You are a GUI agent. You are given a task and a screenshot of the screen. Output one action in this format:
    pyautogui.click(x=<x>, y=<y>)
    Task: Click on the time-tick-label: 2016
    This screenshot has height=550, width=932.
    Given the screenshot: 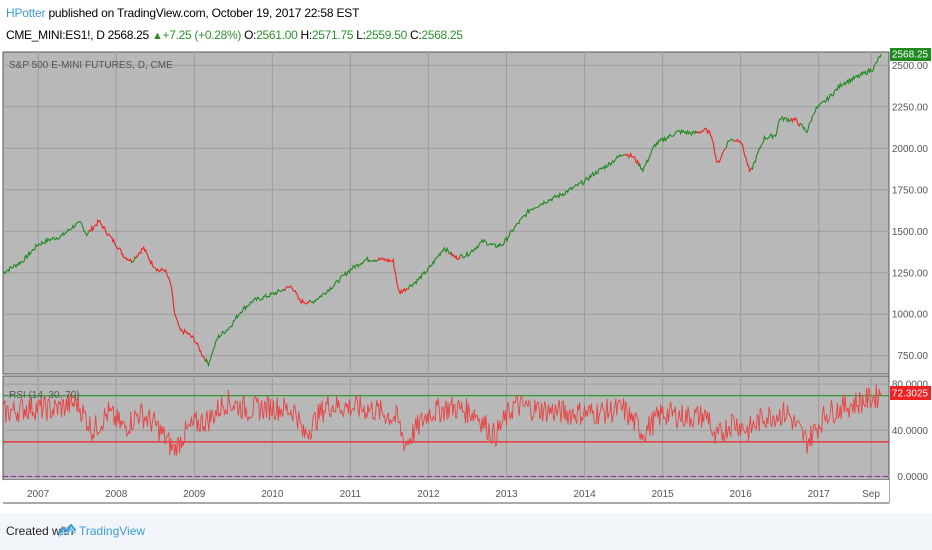 What is the action you would take?
    pyautogui.click(x=741, y=494)
    